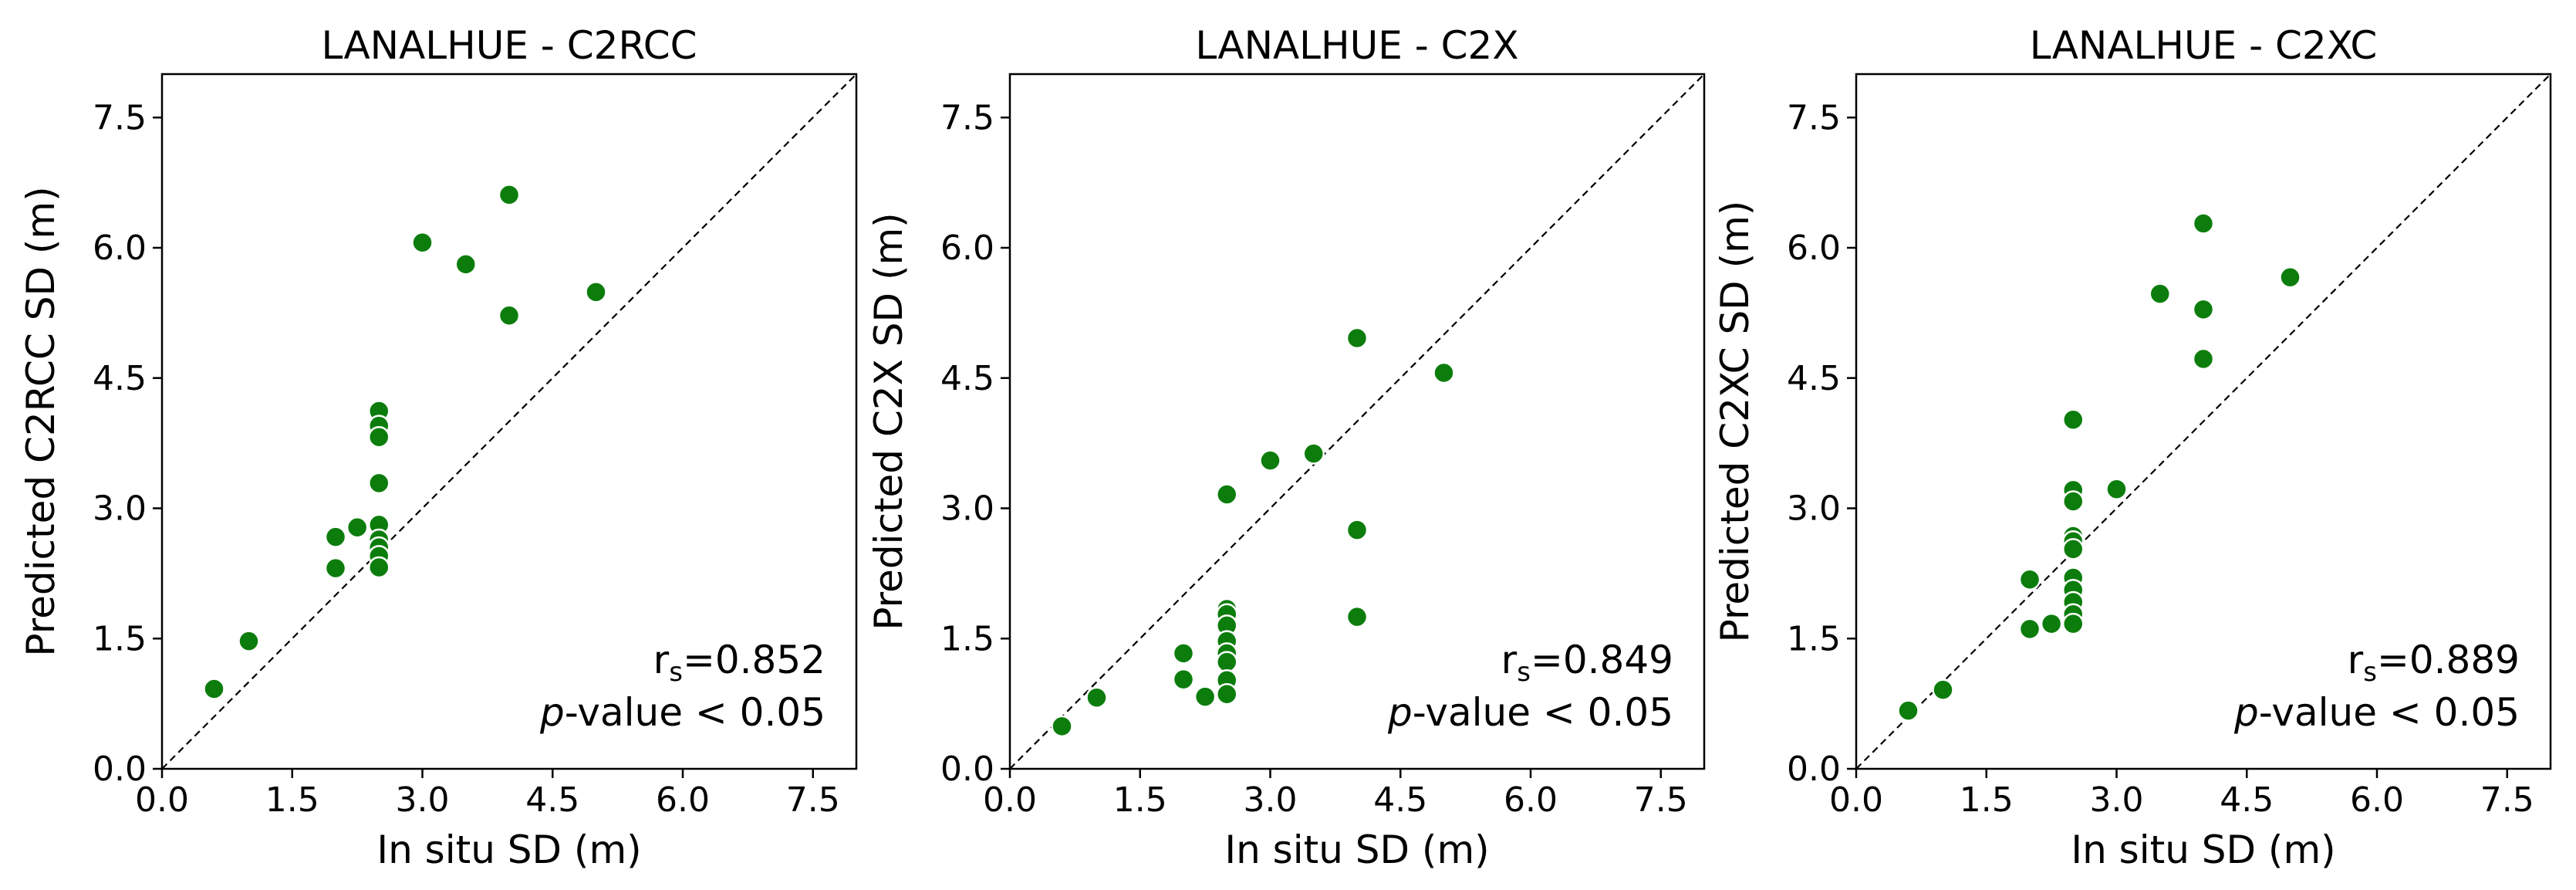  Describe the element at coordinates (1735, 422) in the screenshot. I see `y-axis-label: Predicted C2XC SD (m)` at that location.